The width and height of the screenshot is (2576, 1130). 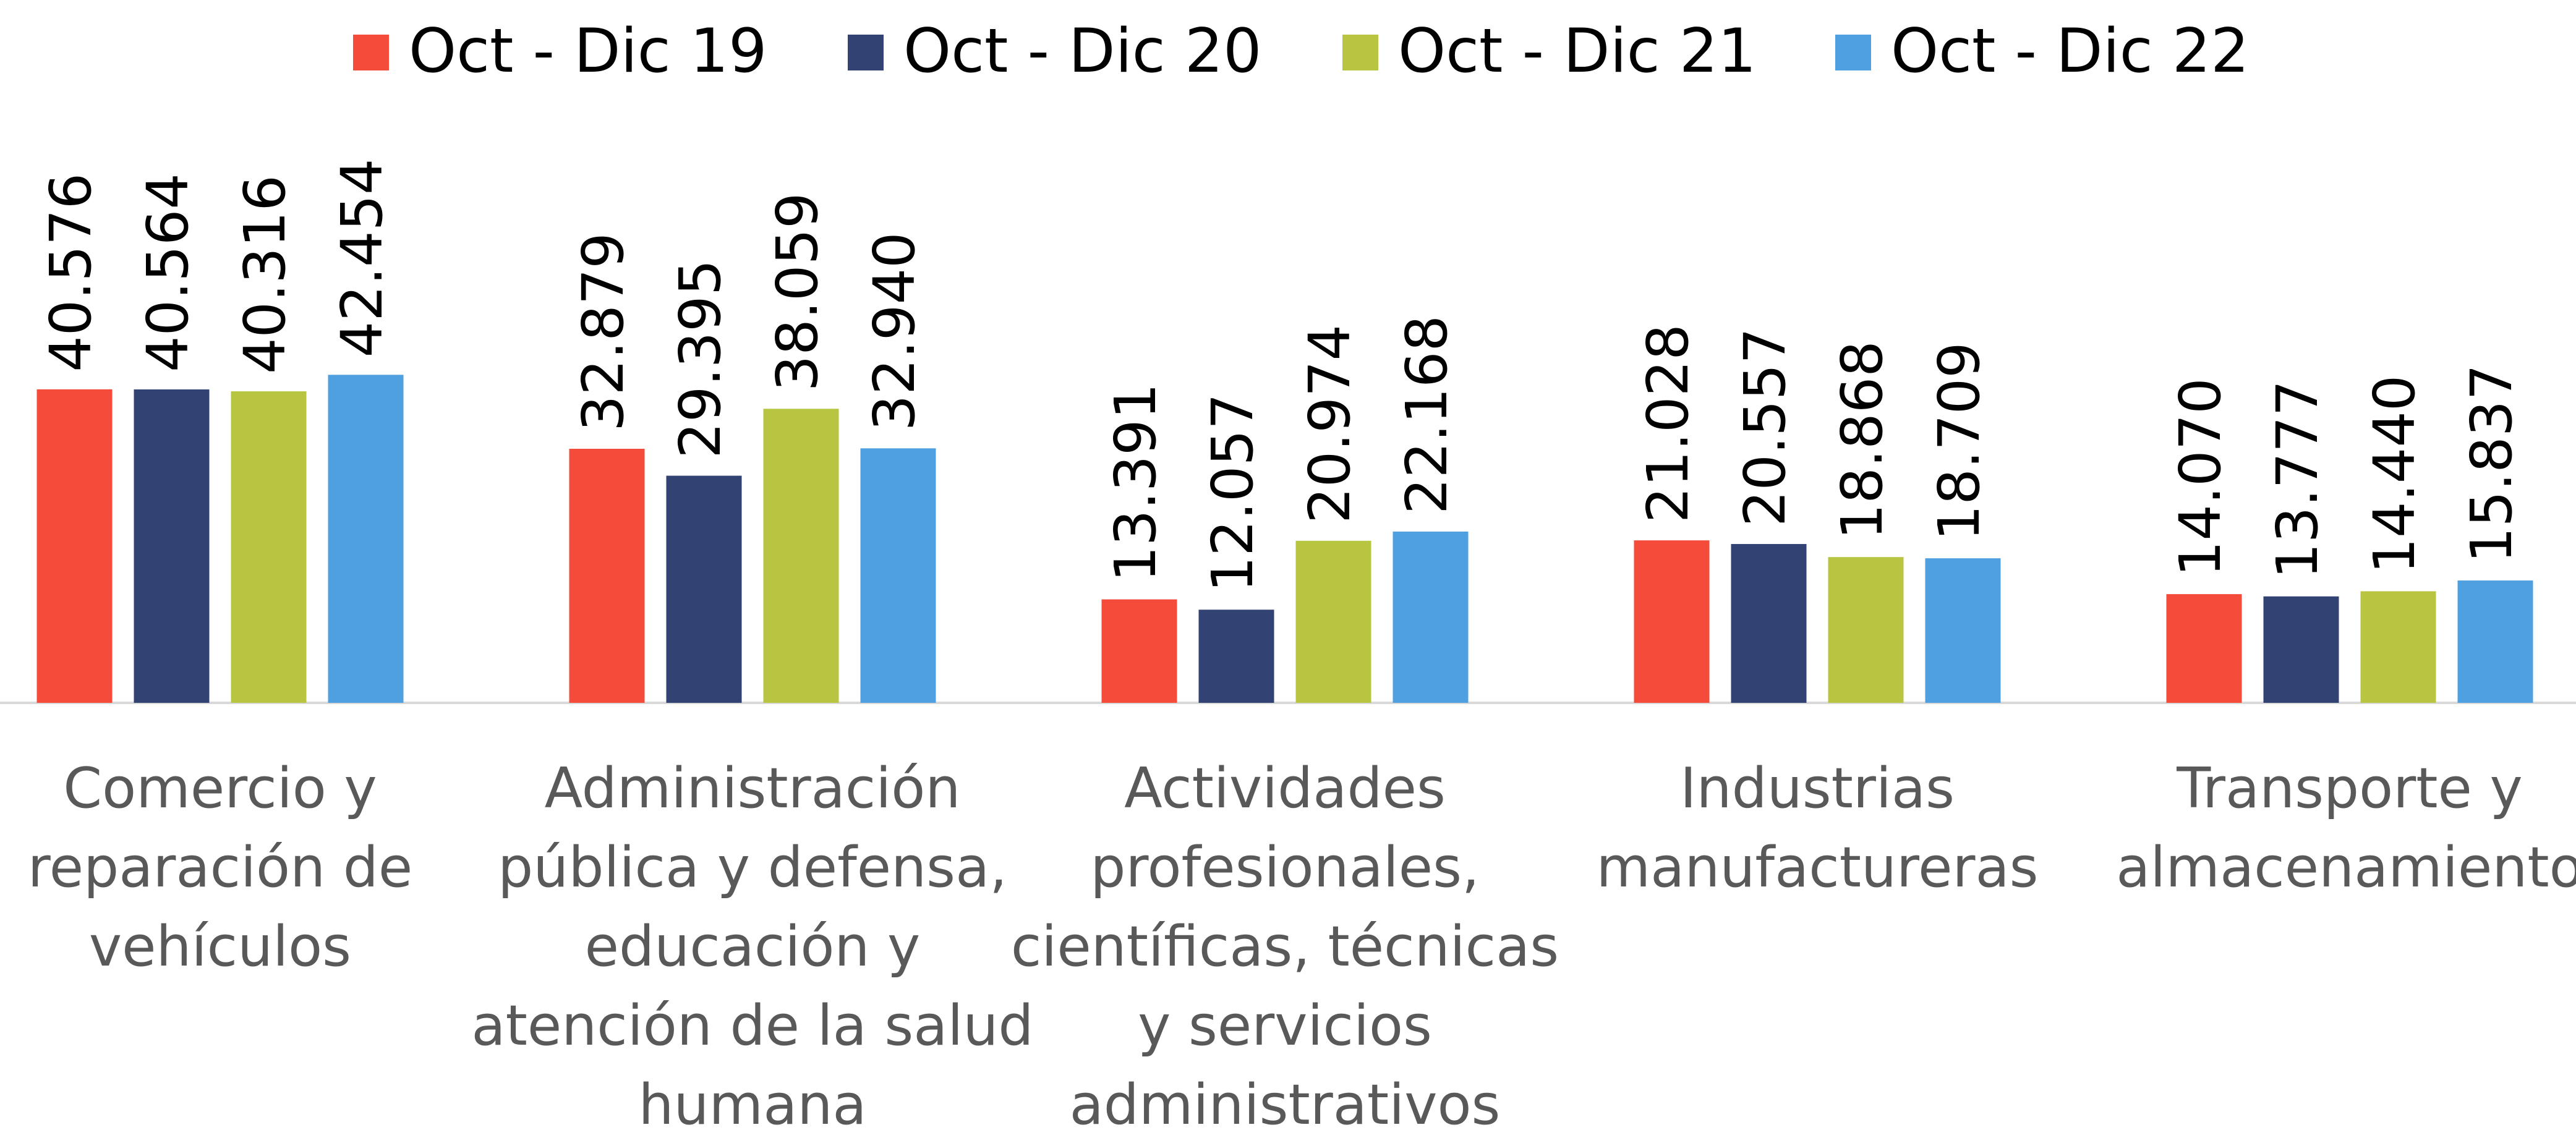 What do you see at coordinates (1577, 51) in the screenshot?
I see `legend-label: Oct - Dic 21` at bounding box center [1577, 51].